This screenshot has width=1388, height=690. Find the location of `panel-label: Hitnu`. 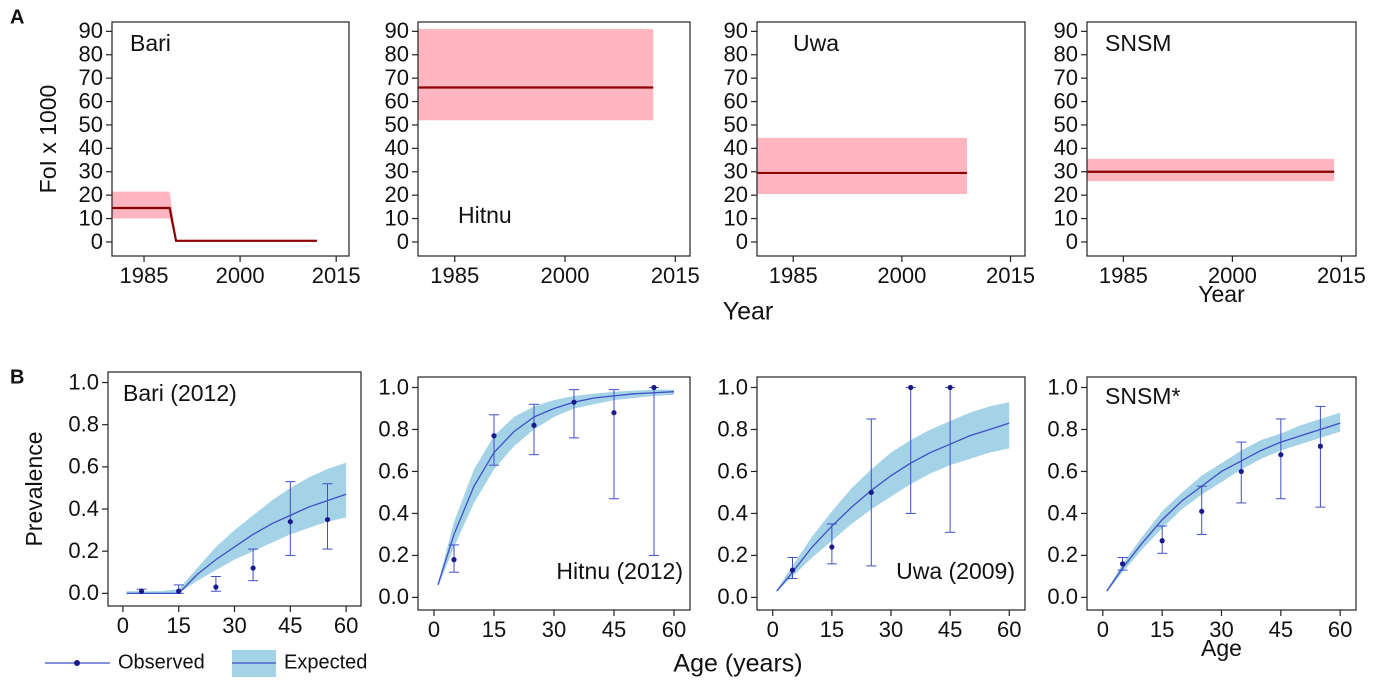

panel-label: Hitnu is located at coordinates (485, 215).